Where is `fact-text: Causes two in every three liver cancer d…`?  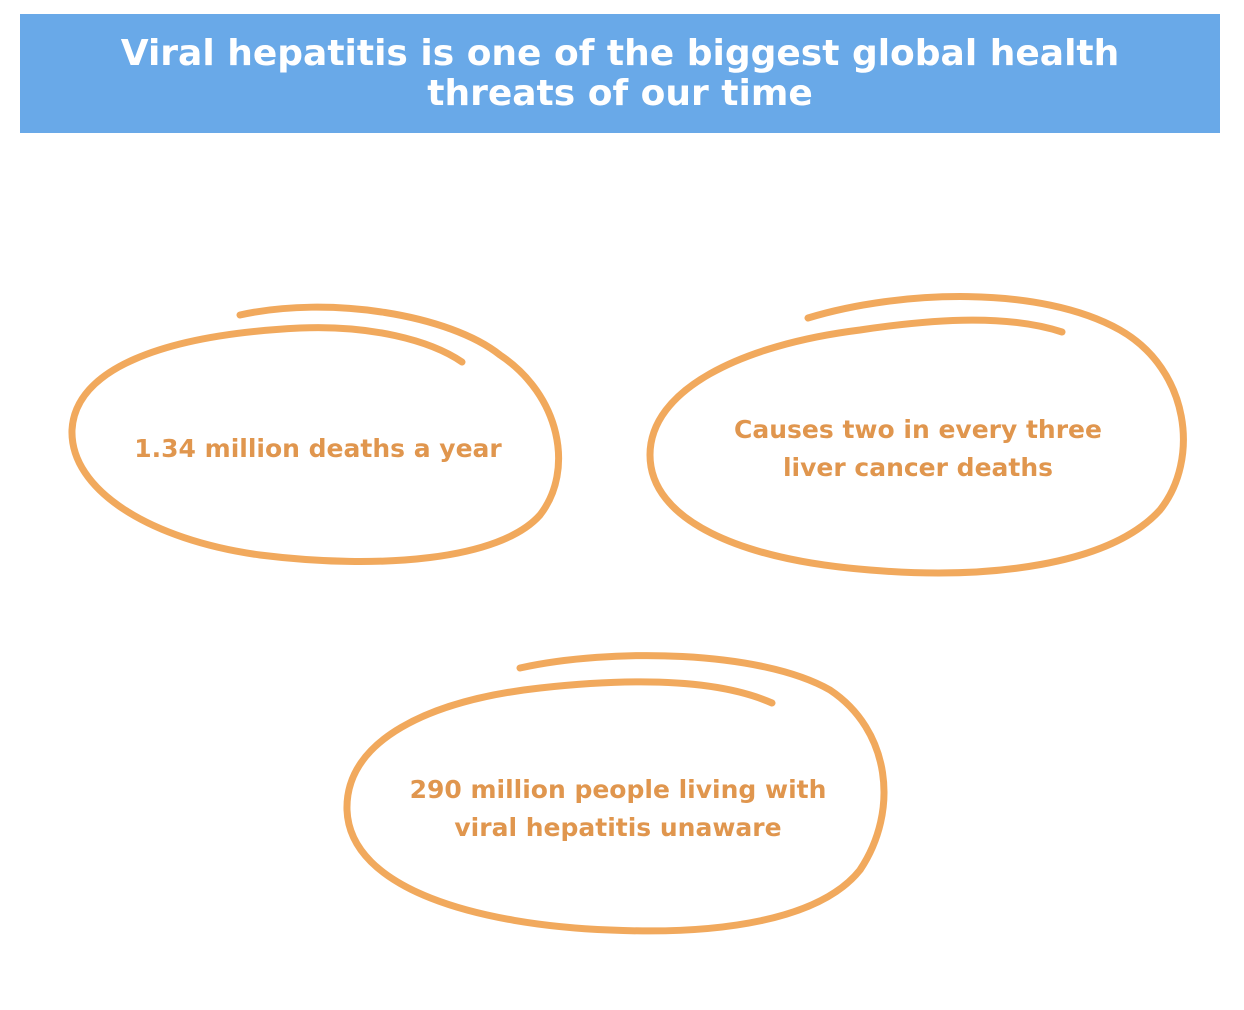 fact-text: Causes two in every three liver cancer d… is located at coordinates (918, 448).